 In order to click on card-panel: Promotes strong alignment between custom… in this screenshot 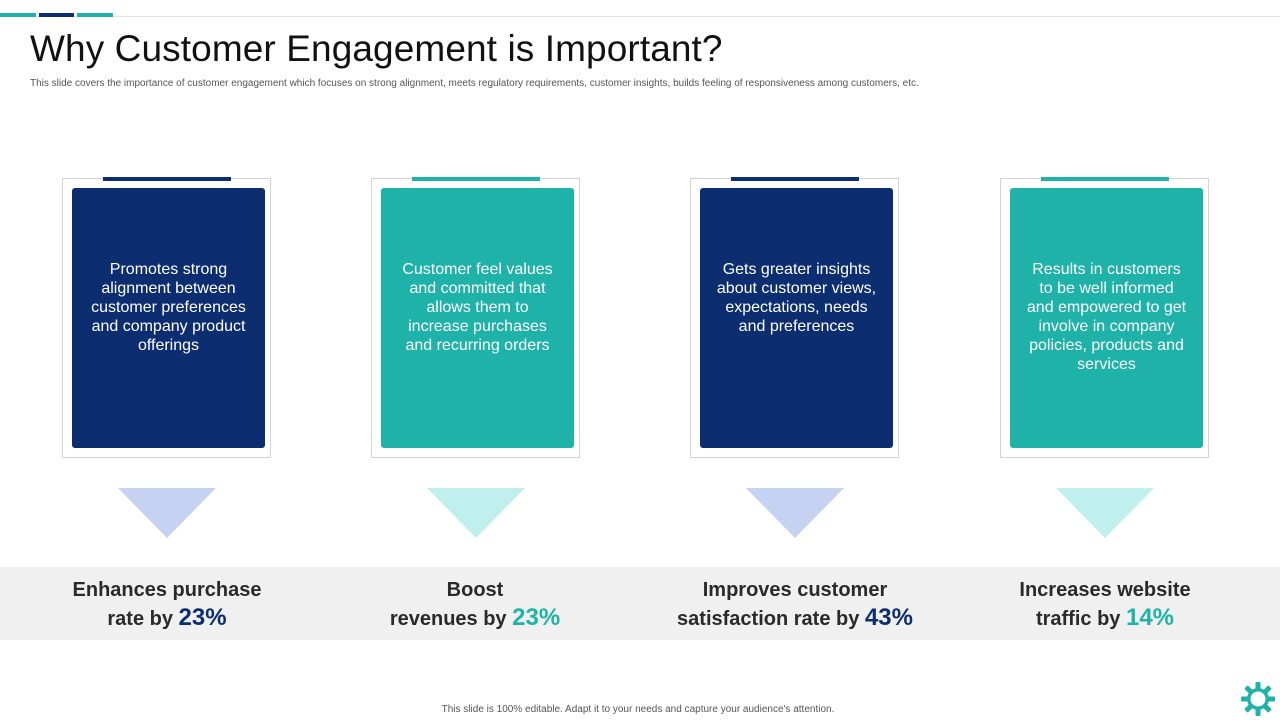, I will do `click(168, 318)`.